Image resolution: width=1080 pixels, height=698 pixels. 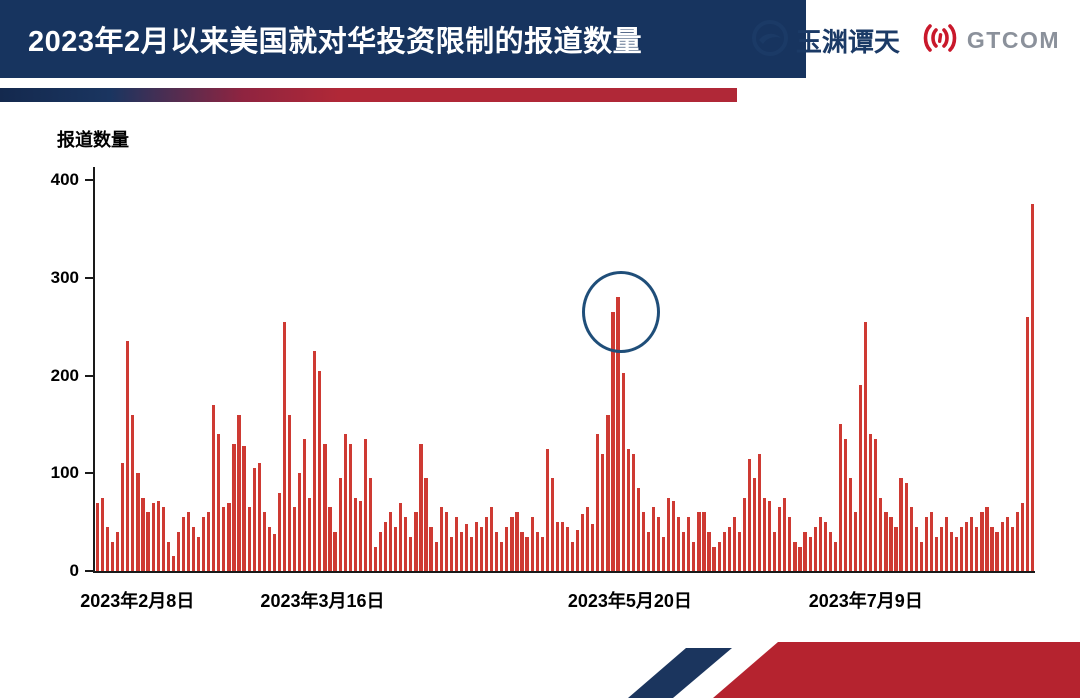 What do you see at coordinates (825, 40) in the screenshot?
I see `yuyuan-tantian-brand: 玉渊谭天` at bounding box center [825, 40].